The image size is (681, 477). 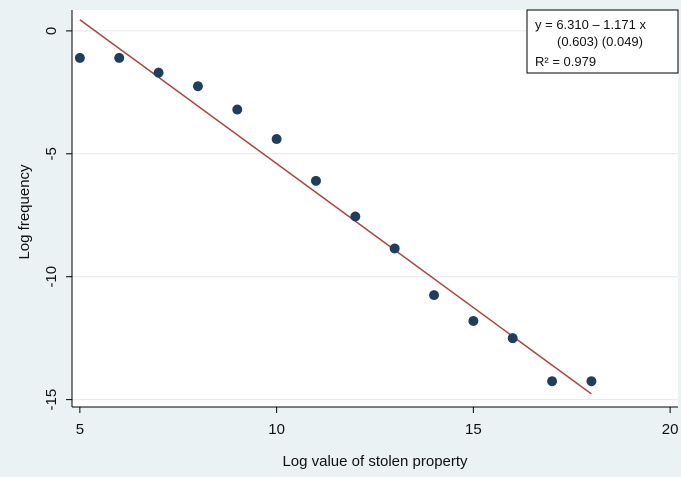 I want to click on y-axis-title: Log frequency, so click(x=24, y=212).